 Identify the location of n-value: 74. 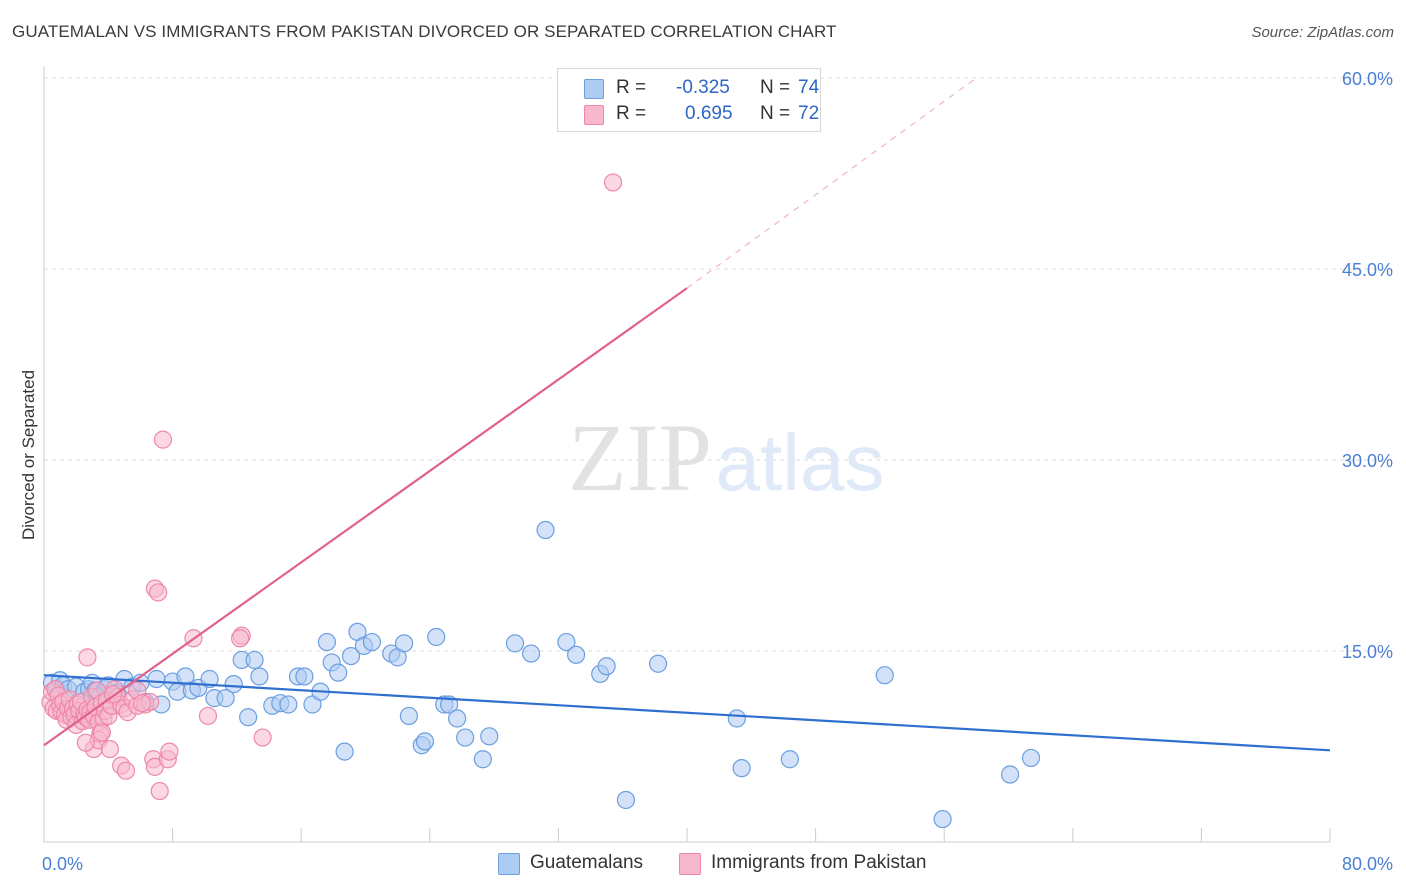
(809, 87).